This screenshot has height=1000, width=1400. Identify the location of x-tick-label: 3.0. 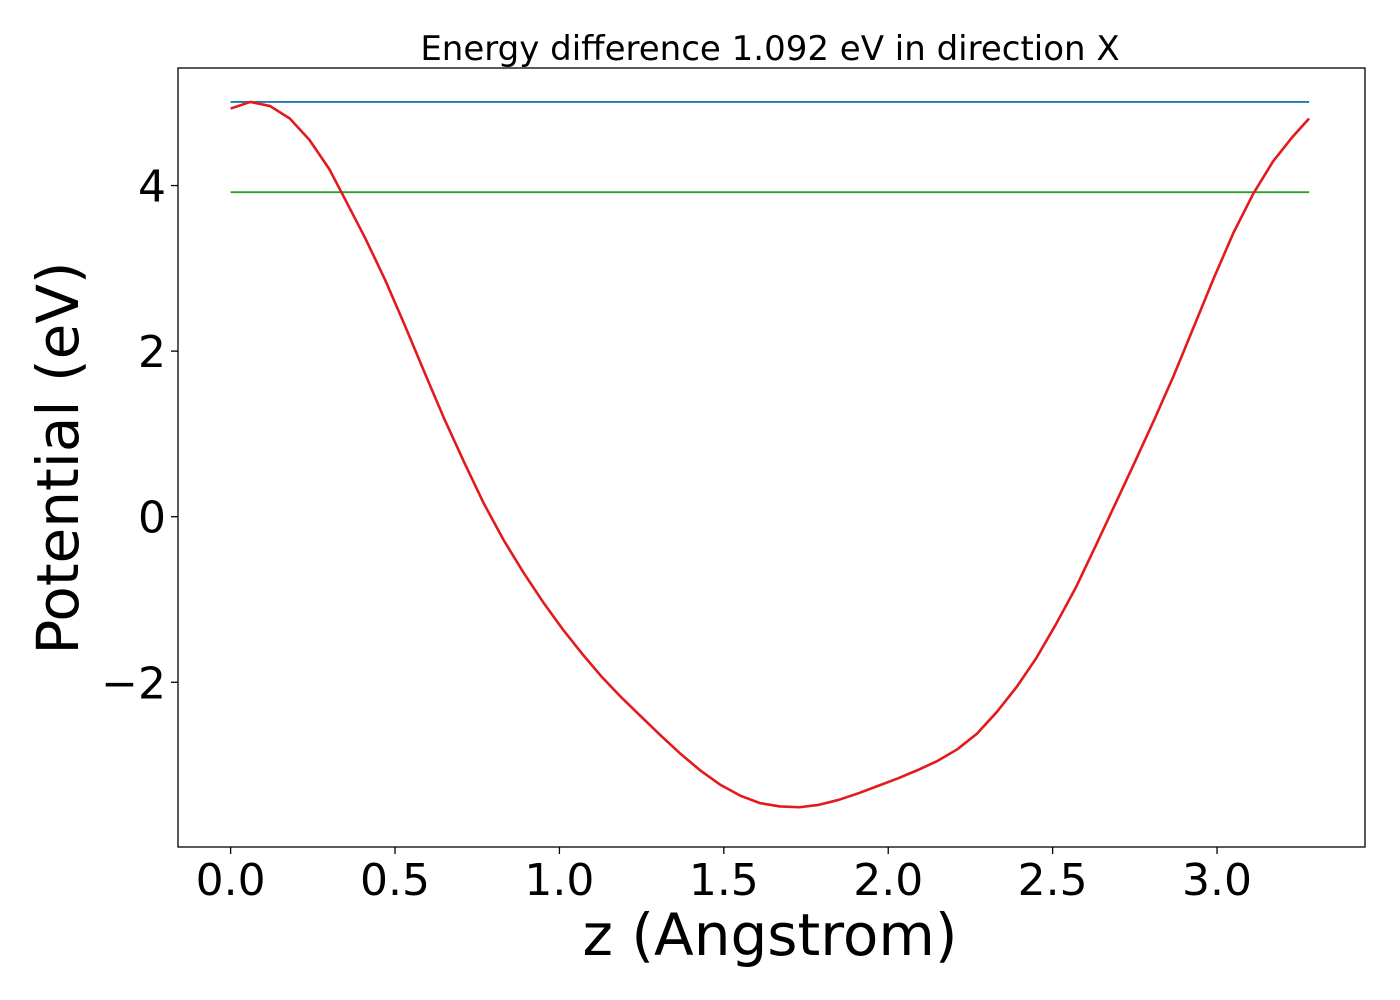
(1217, 880).